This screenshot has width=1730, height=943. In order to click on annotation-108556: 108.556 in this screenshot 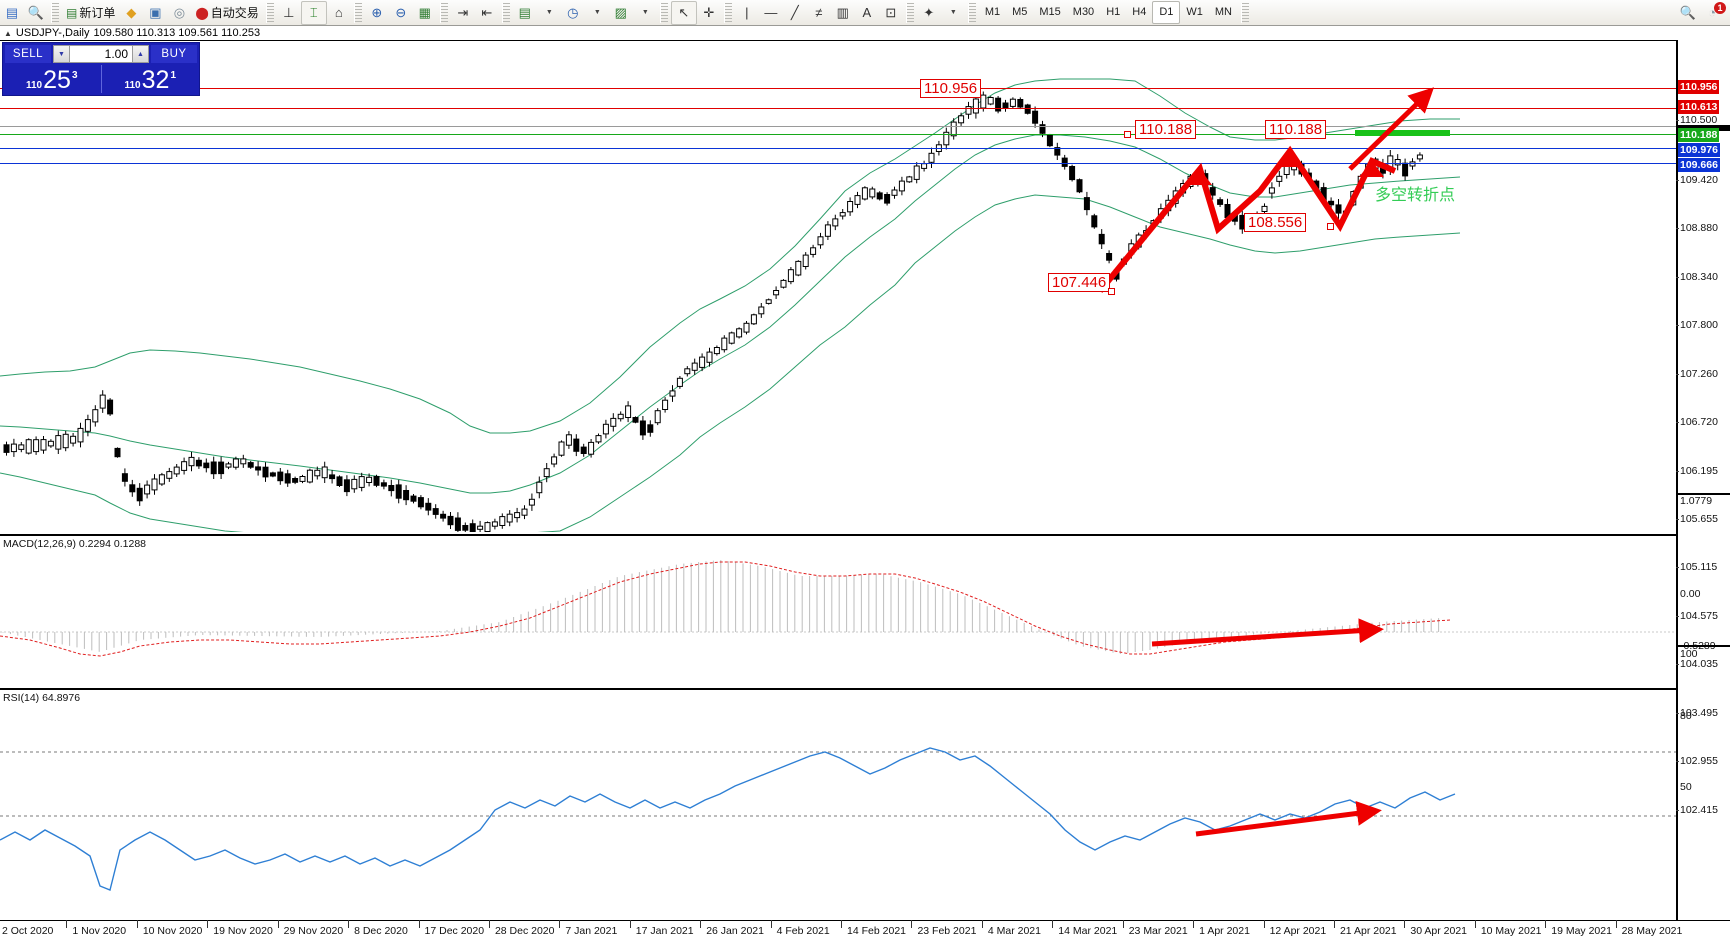, I will do `click(1275, 222)`.